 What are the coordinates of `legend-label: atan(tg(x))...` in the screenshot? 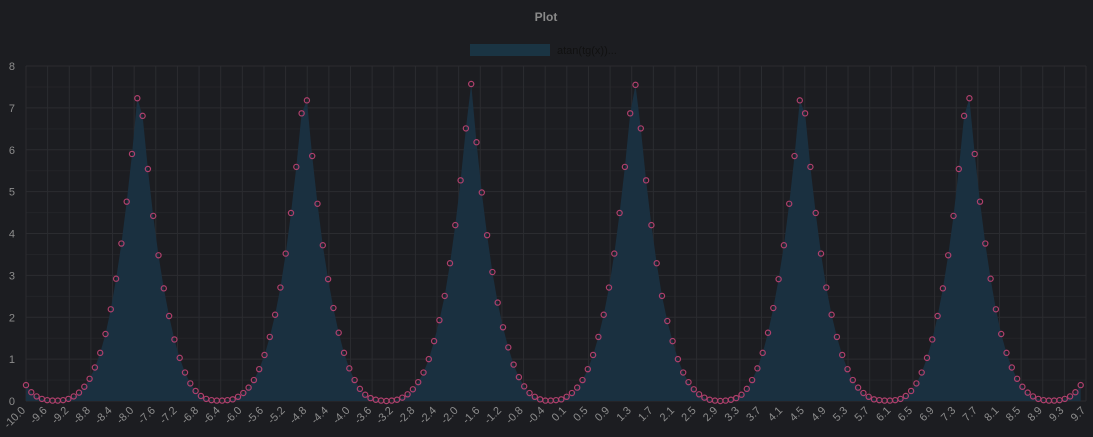 It's located at (587, 51).